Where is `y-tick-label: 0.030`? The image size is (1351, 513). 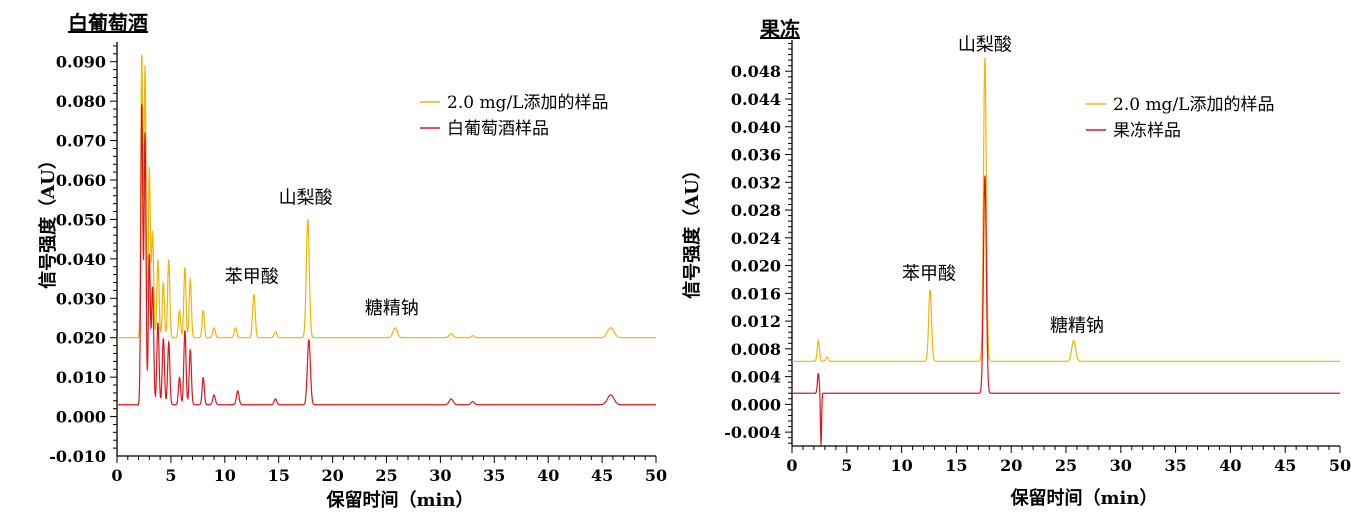 y-tick-label: 0.030 is located at coordinates (81, 298).